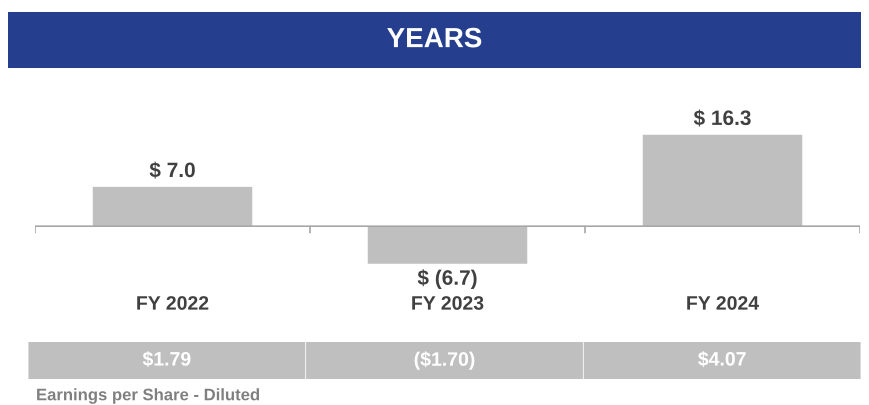 This screenshot has height=405, width=869. I want to click on x-tick-label: FY 2024, so click(723, 303).